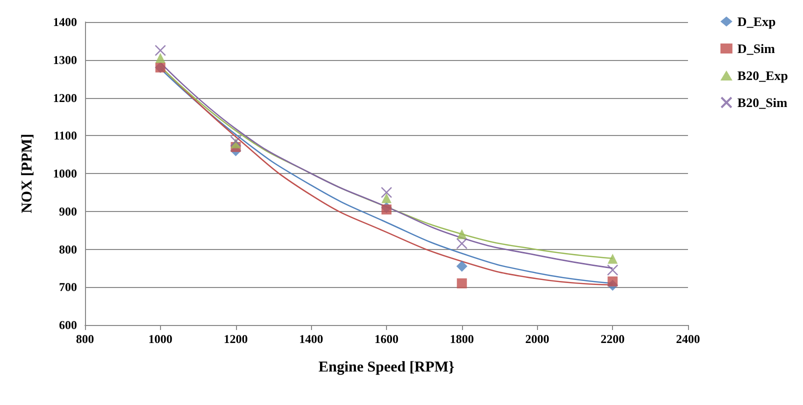 The image size is (803, 405). I want to click on x-tick-label: 1800, so click(462, 339).